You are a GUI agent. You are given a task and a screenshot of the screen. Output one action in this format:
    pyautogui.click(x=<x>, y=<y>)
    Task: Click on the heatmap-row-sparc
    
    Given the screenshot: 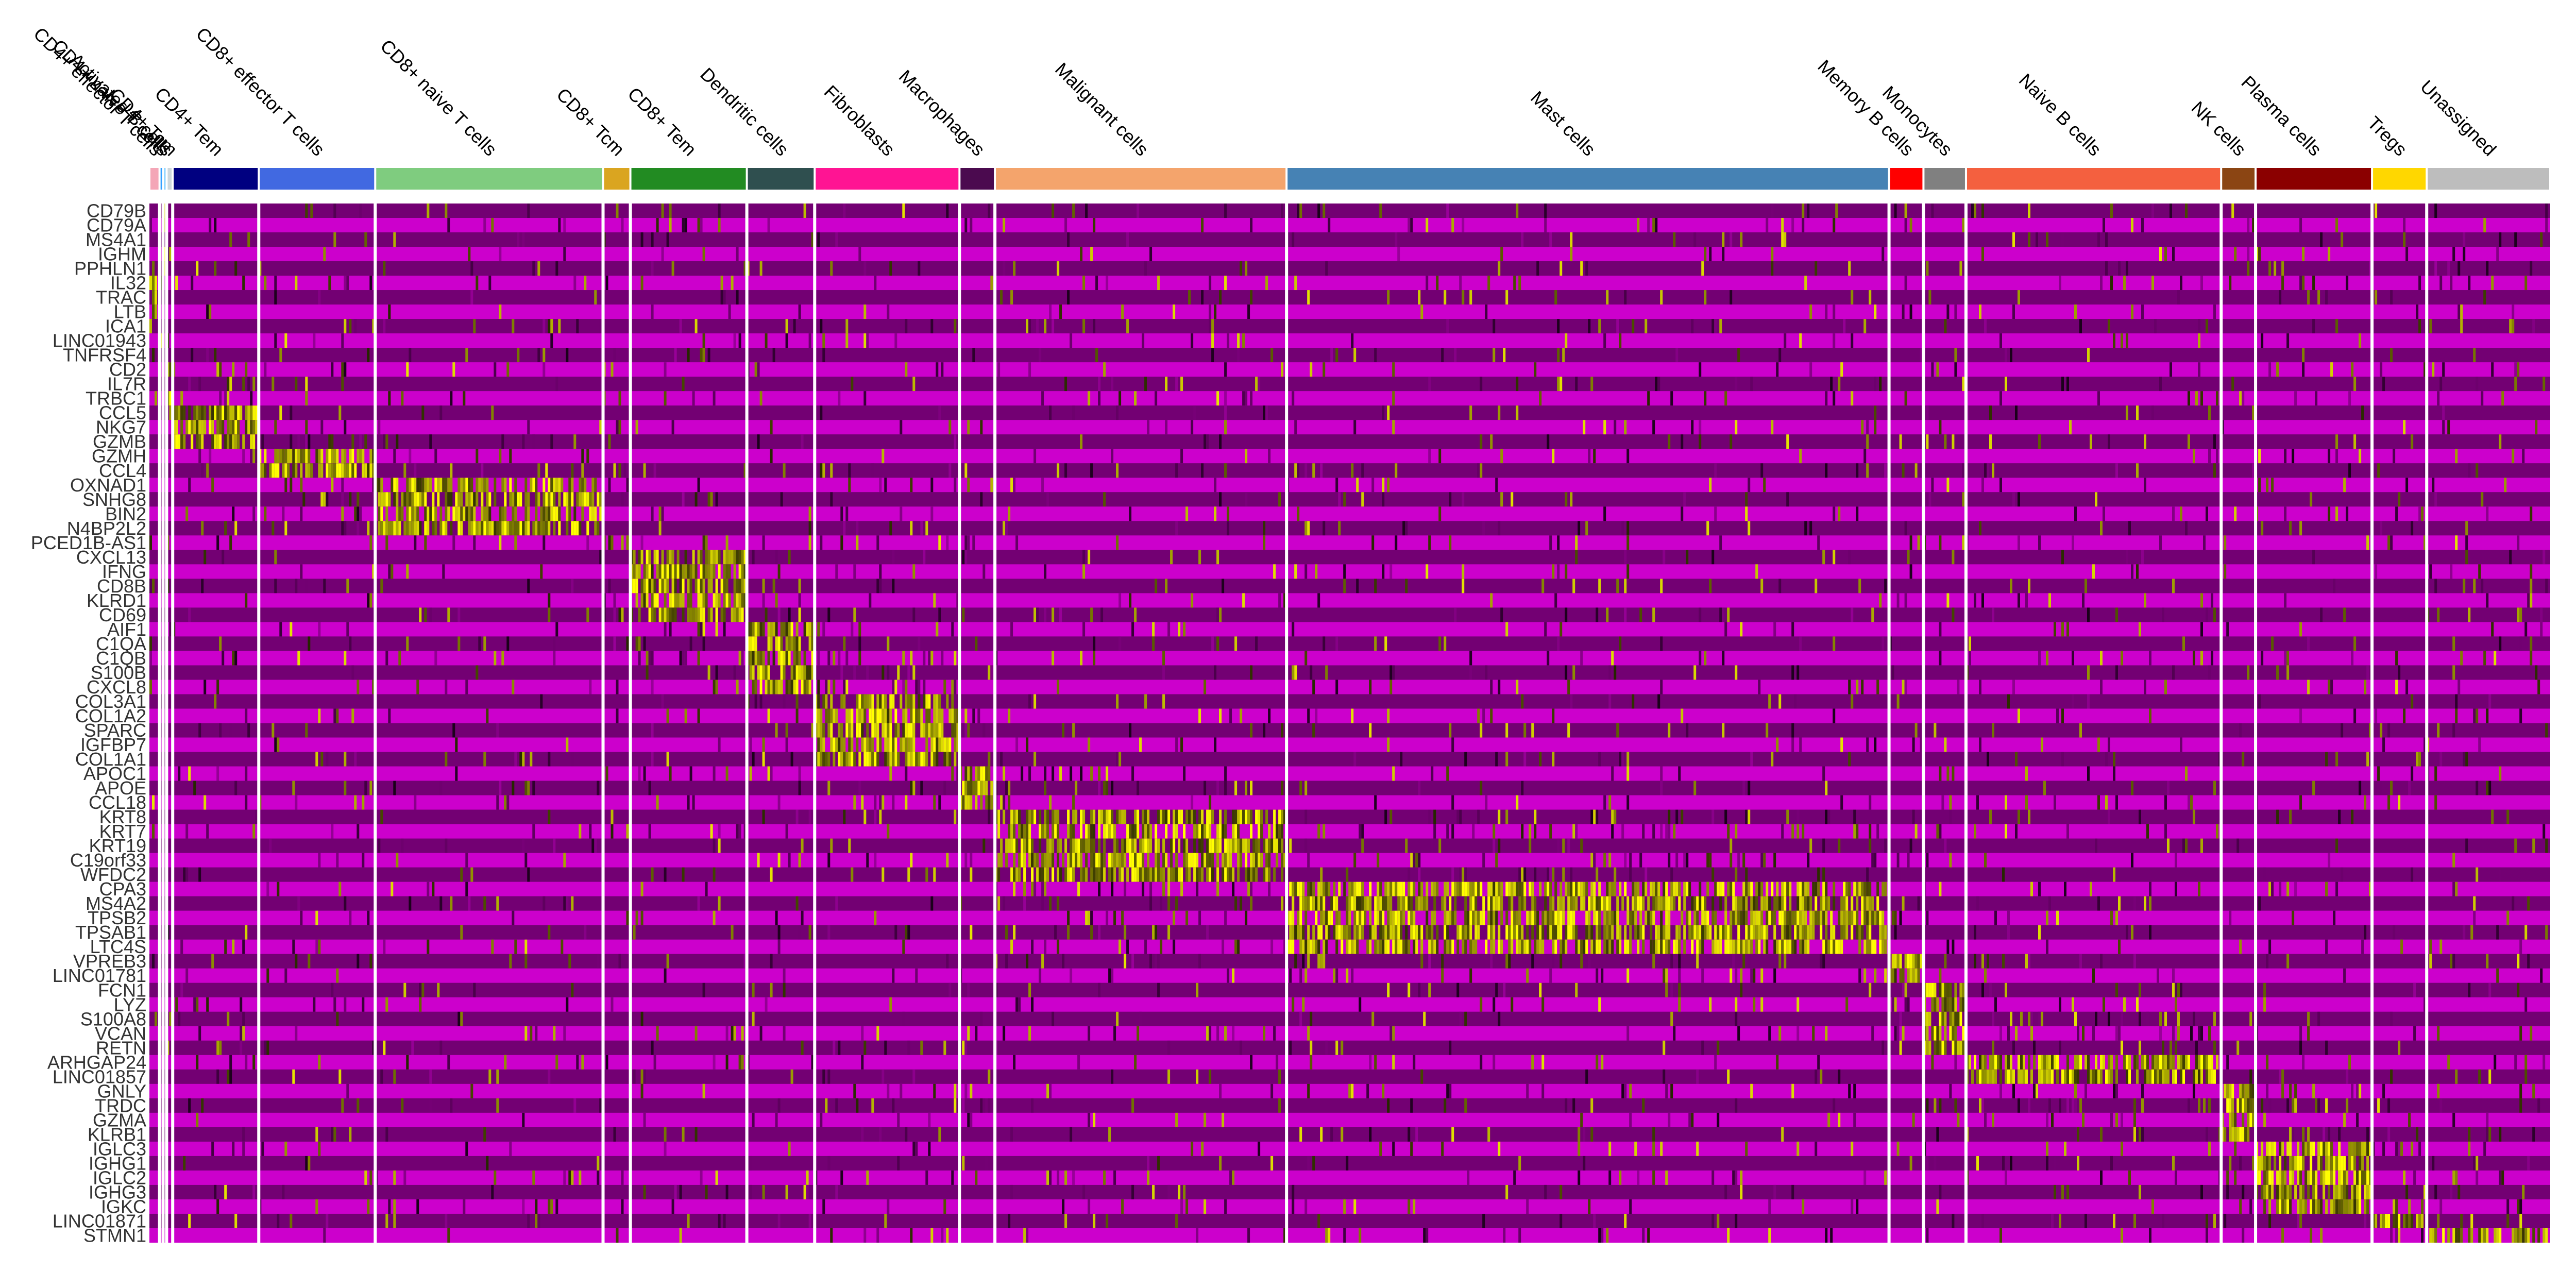 What is the action you would take?
    pyautogui.click(x=1349, y=730)
    